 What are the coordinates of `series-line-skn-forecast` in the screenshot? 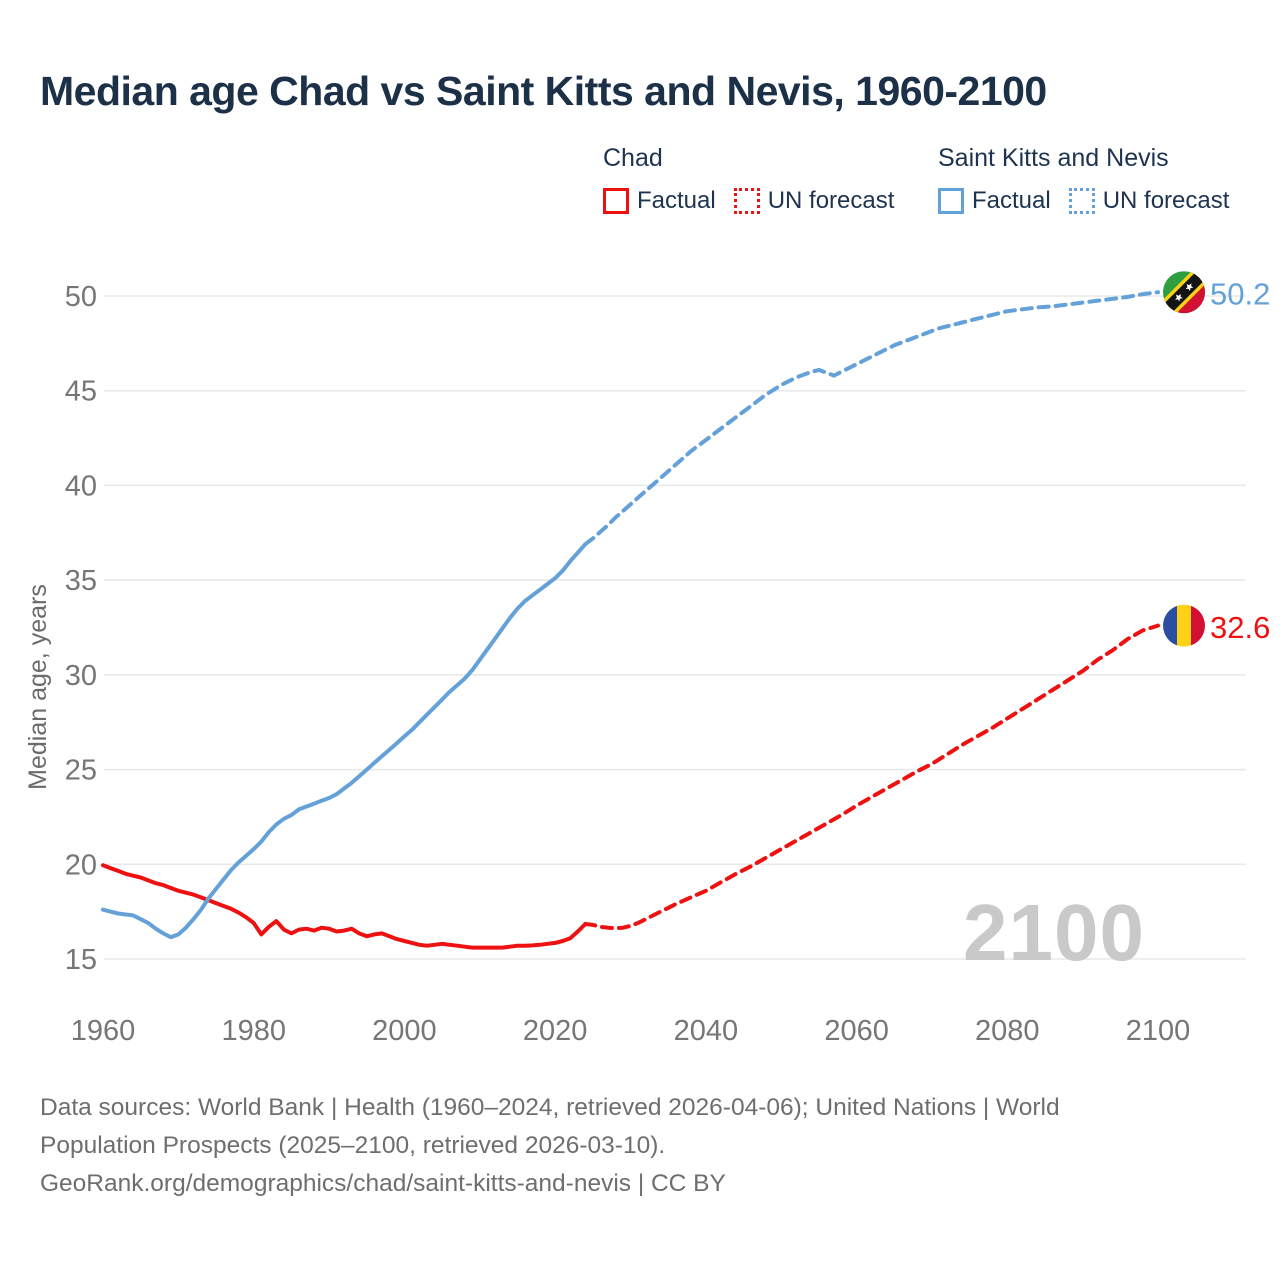 It's located at (871, 418).